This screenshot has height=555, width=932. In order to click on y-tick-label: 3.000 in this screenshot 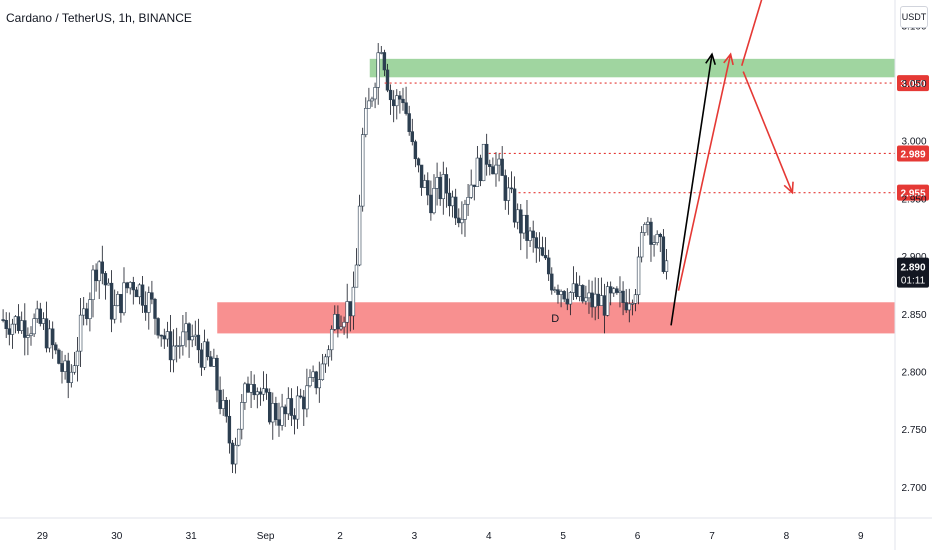, I will do `click(913, 142)`.